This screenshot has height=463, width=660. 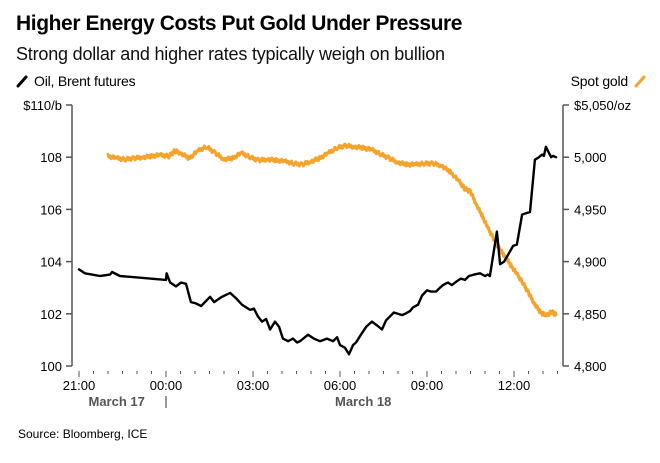 I want to click on legend-oil: Oil, Brent futures, so click(x=76, y=81).